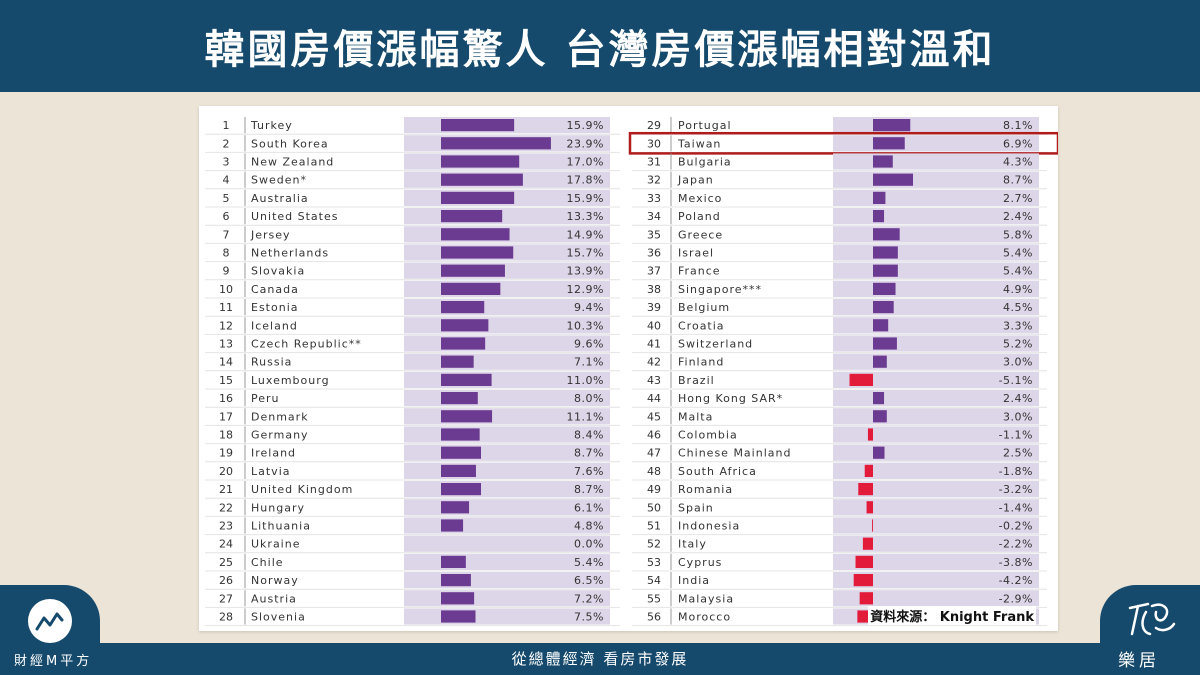 The image size is (1200, 675). Describe the element at coordinates (273, 453) in the screenshot. I see `country-label: Ireland` at that location.